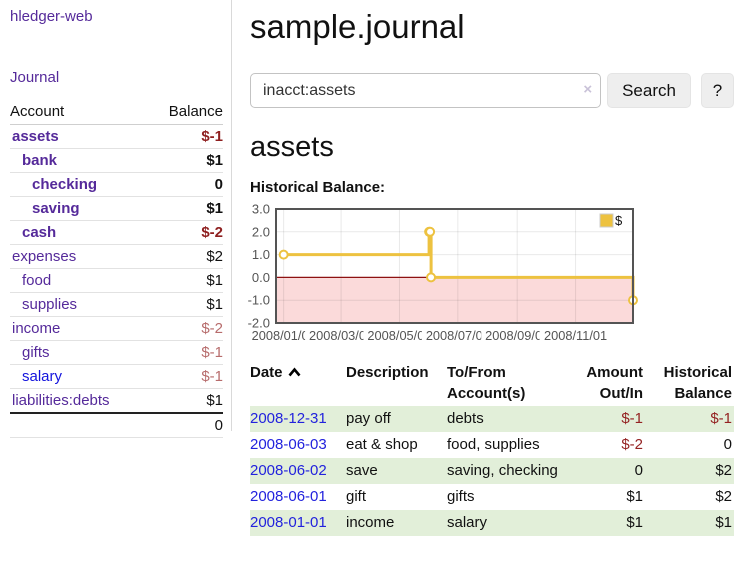 The image size is (742, 582). Describe the element at coordinates (507, 419) in the screenshot. I see `transaction-accounts: debts` at that location.